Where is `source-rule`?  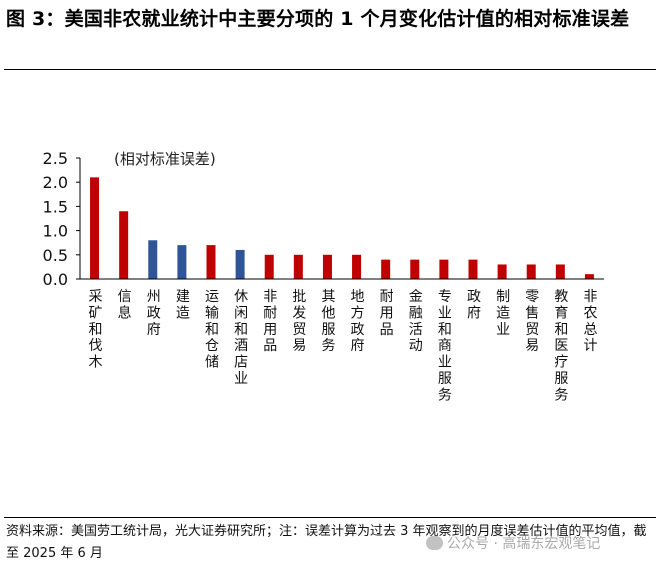
source-rule is located at coordinates (330, 517).